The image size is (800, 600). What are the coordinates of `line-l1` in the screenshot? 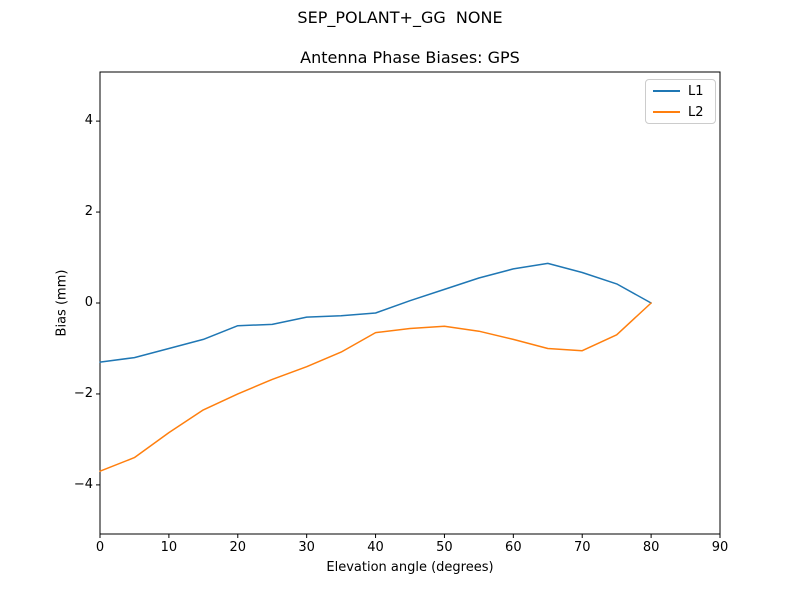 It's located at (375, 312).